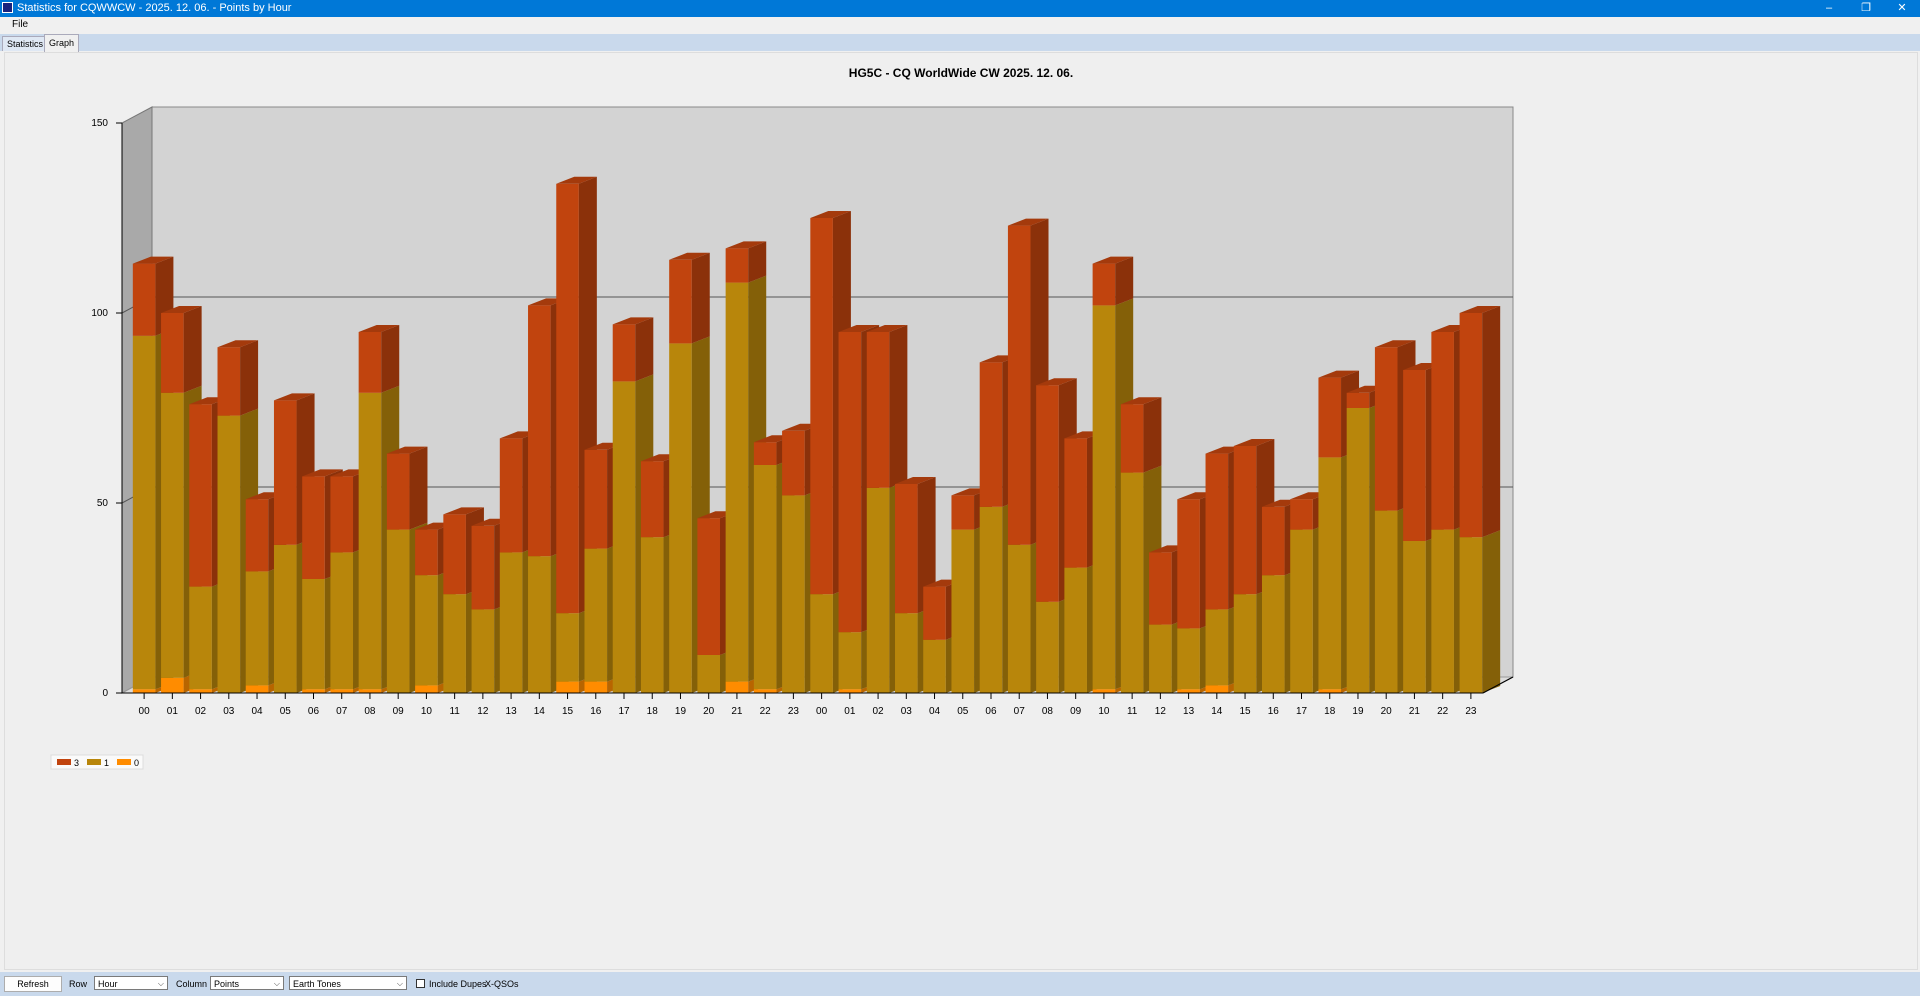 This screenshot has height=996, width=1920. What do you see at coordinates (427, 711) in the screenshot?
I see `x-tick-label: 10` at bounding box center [427, 711].